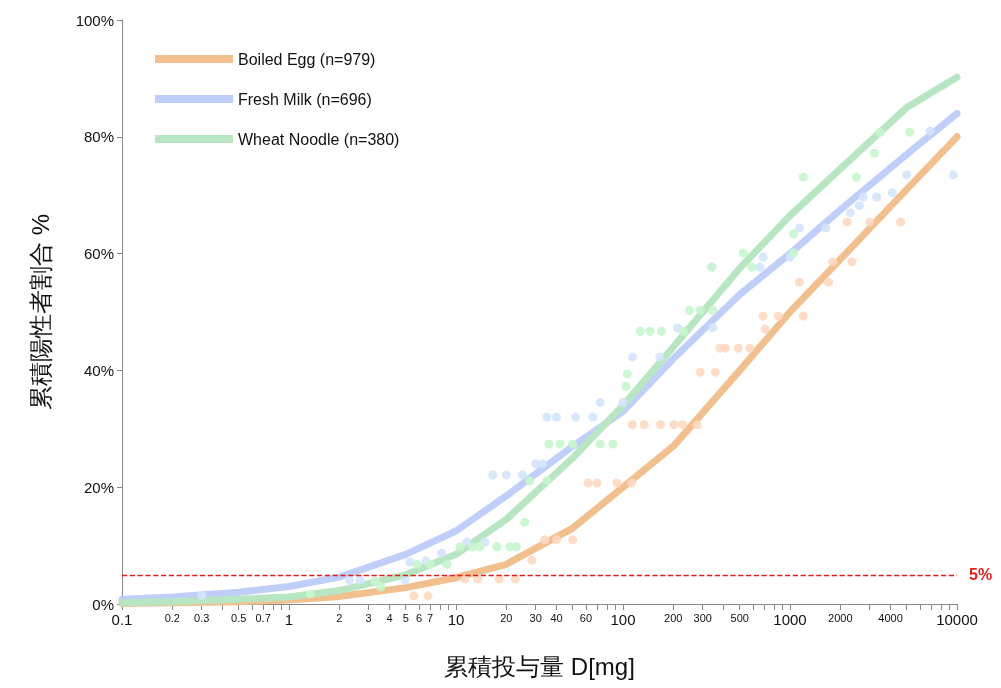  What do you see at coordinates (957, 619) in the screenshot?
I see `x-tick-label: 10000` at bounding box center [957, 619].